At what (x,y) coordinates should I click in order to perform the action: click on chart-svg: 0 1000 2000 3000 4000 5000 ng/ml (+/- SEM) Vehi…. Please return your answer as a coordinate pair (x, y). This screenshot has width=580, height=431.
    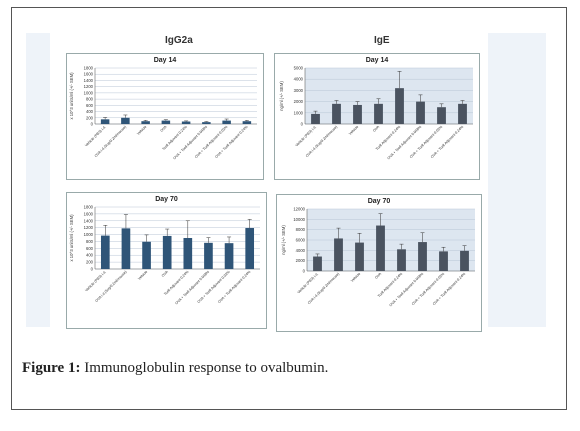
    Looking at the image, I should click on (376, 113).